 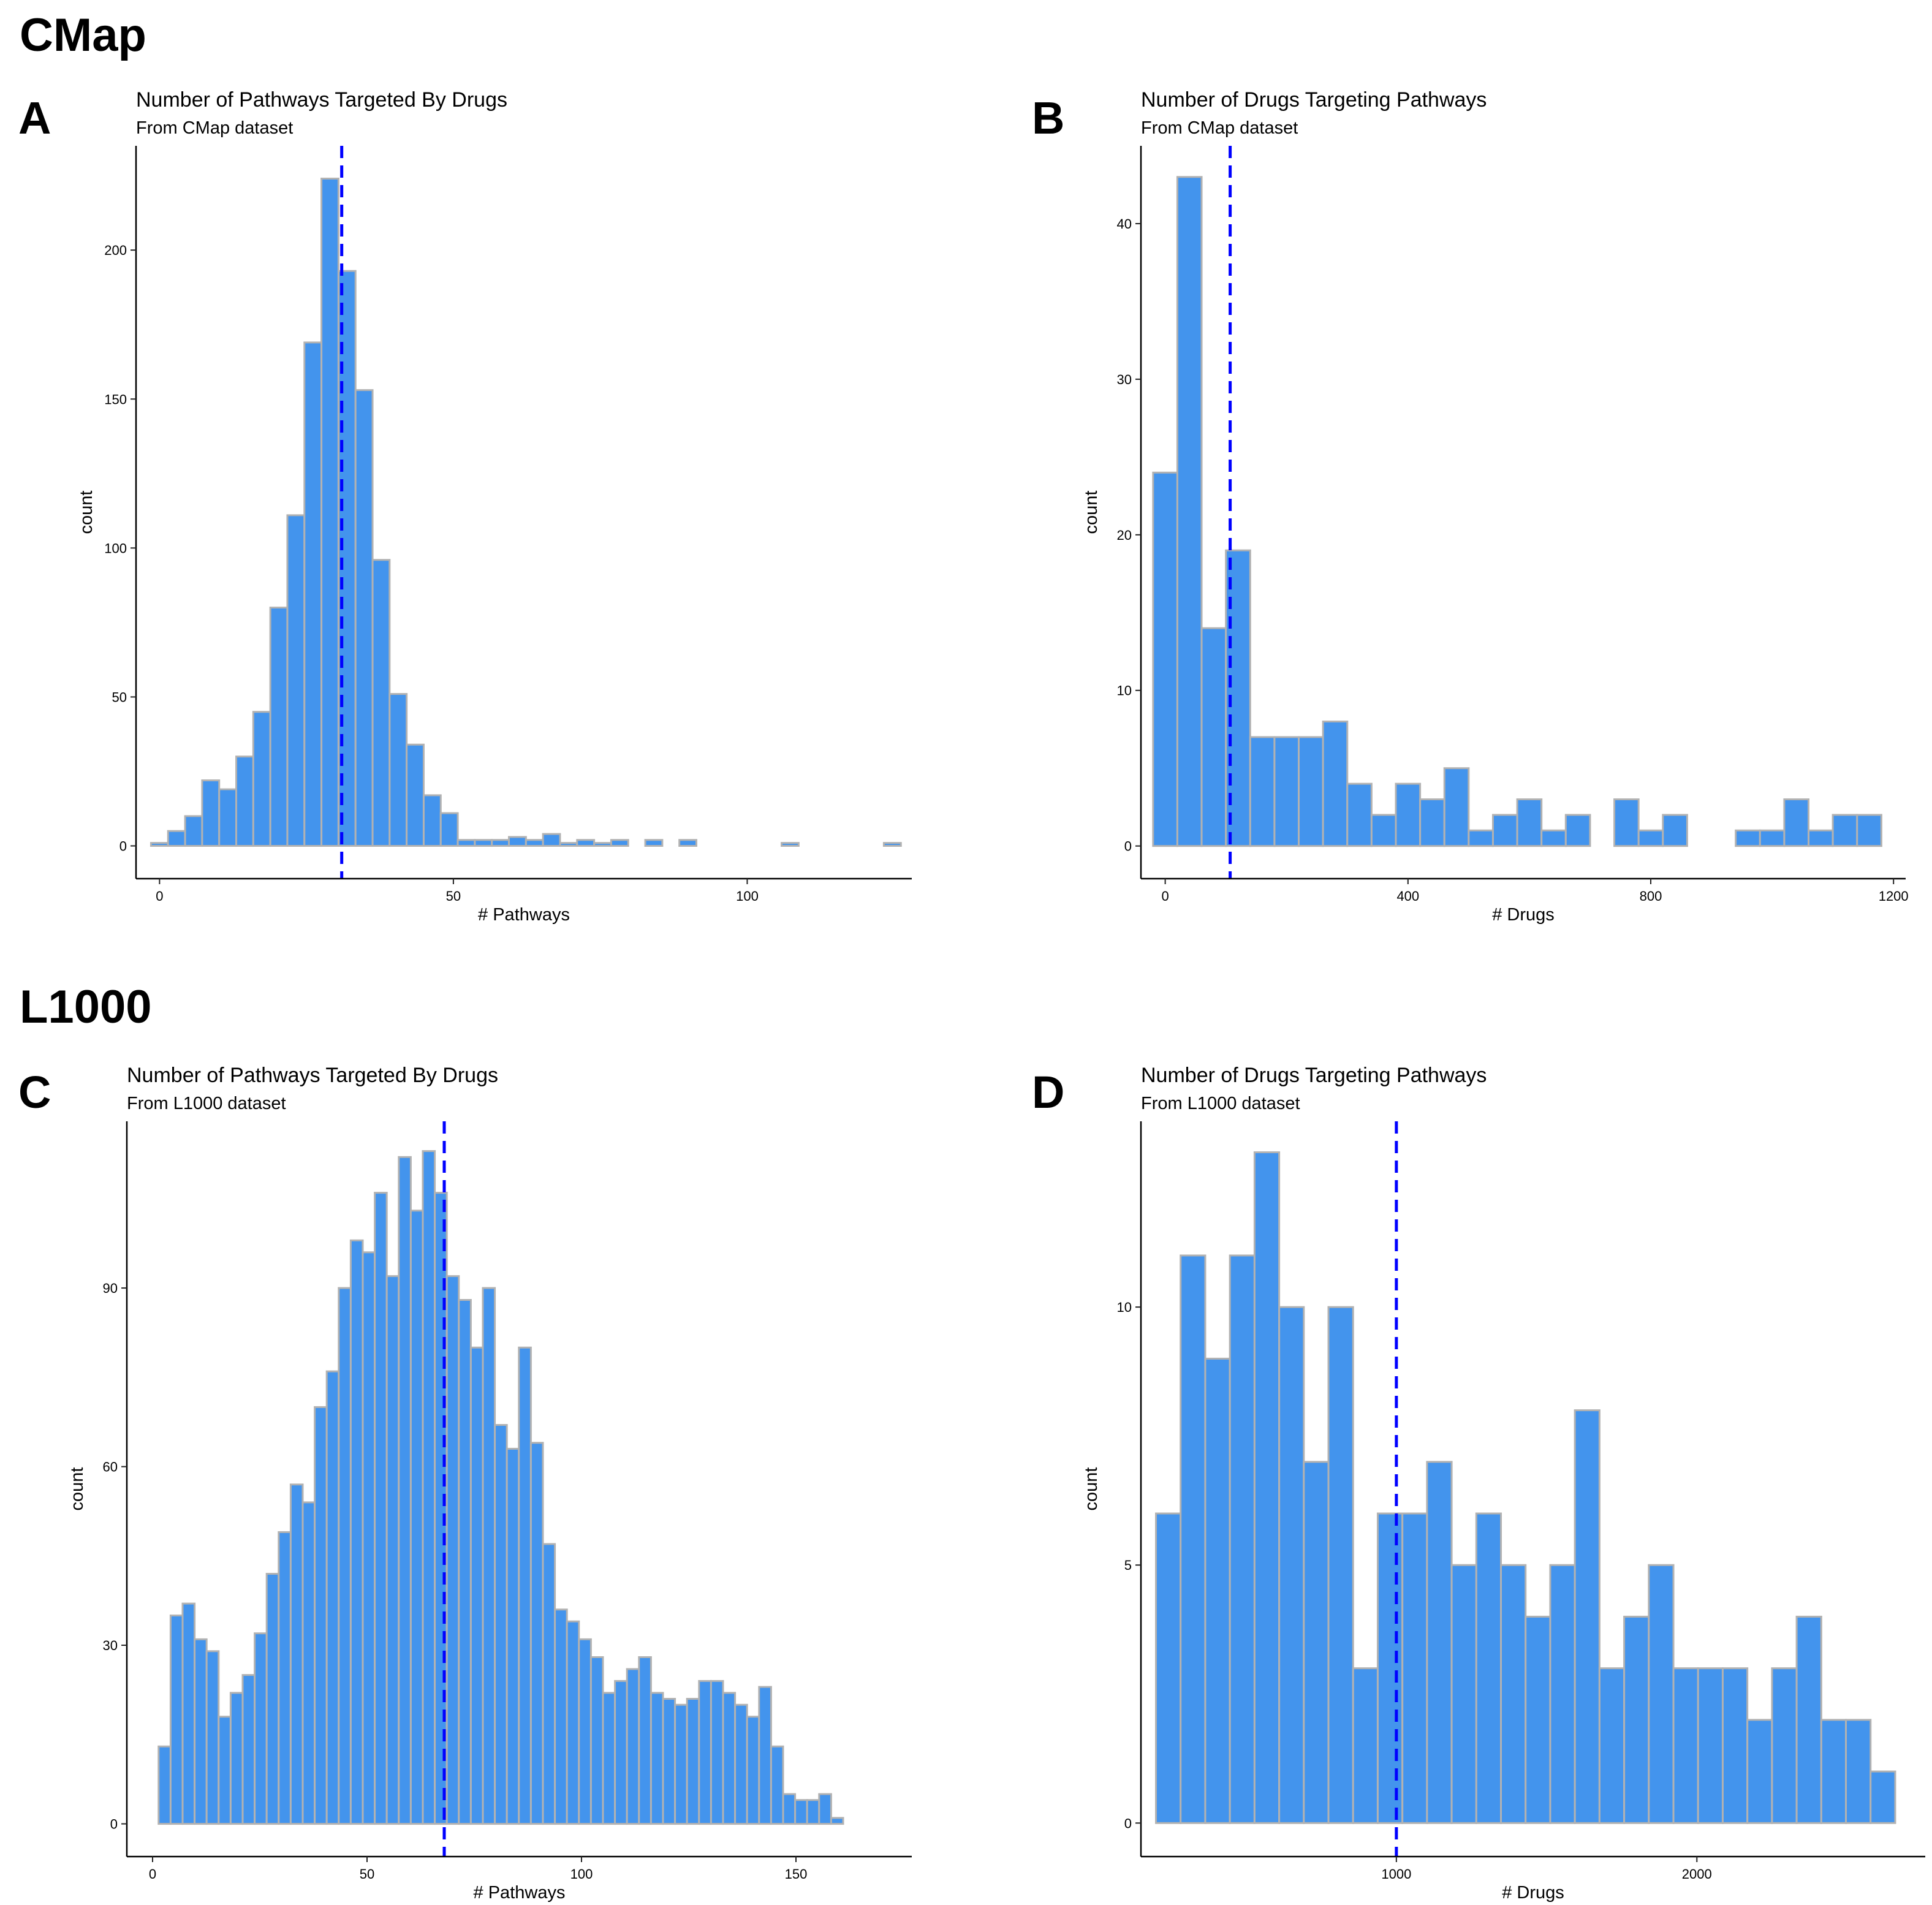 What do you see at coordinates (520, 1893) in the screenshot?
I see `x-axis-label: # Pathways` at bounding box center [520, 1893].